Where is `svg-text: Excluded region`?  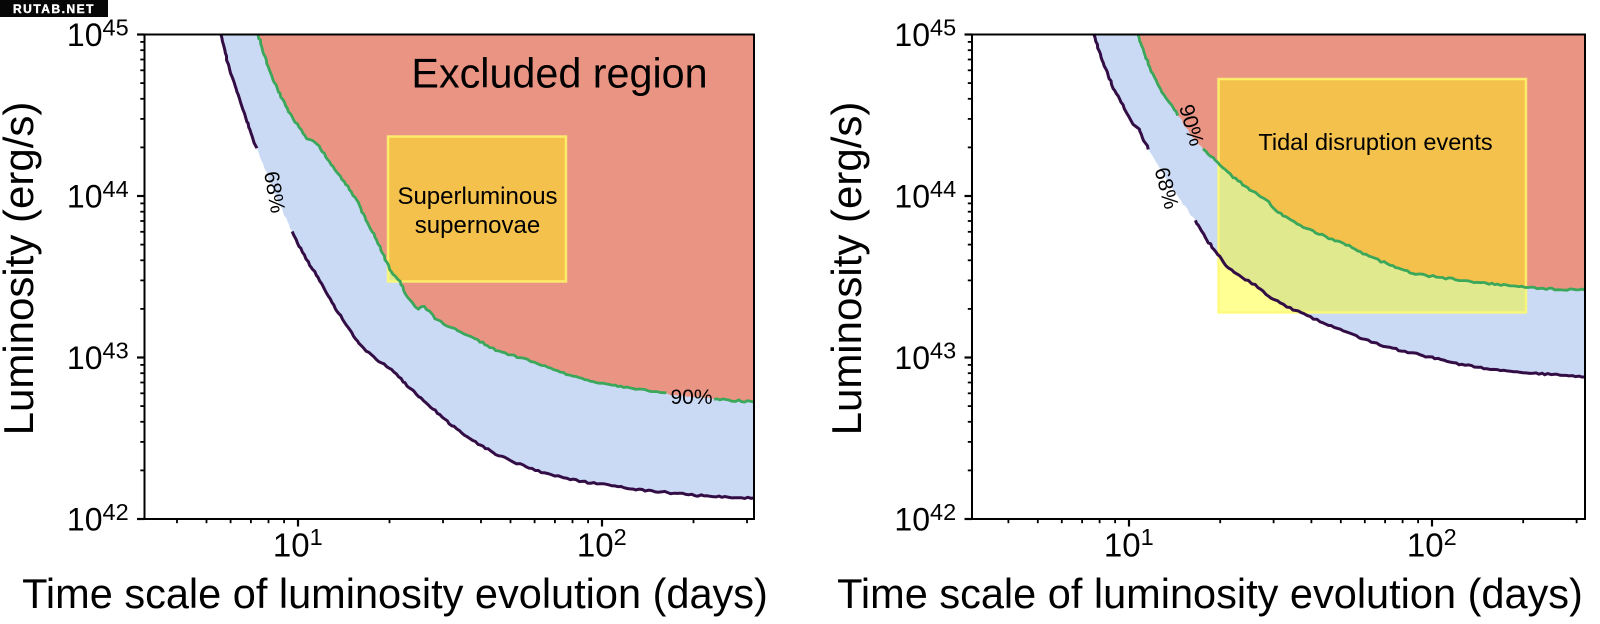 svg-text: Excluded region is located at coordinates (559, 74).